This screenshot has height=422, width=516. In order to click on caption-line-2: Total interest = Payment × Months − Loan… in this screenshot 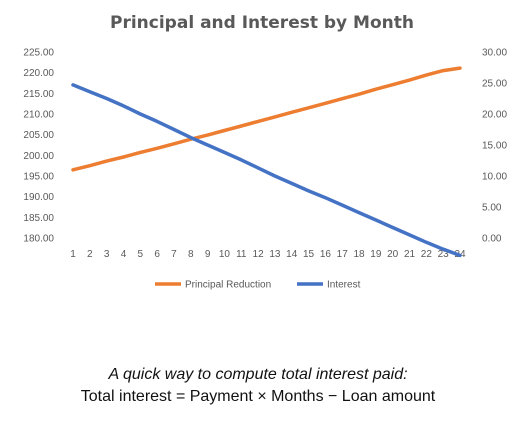, I will do `click(258, 396)`.